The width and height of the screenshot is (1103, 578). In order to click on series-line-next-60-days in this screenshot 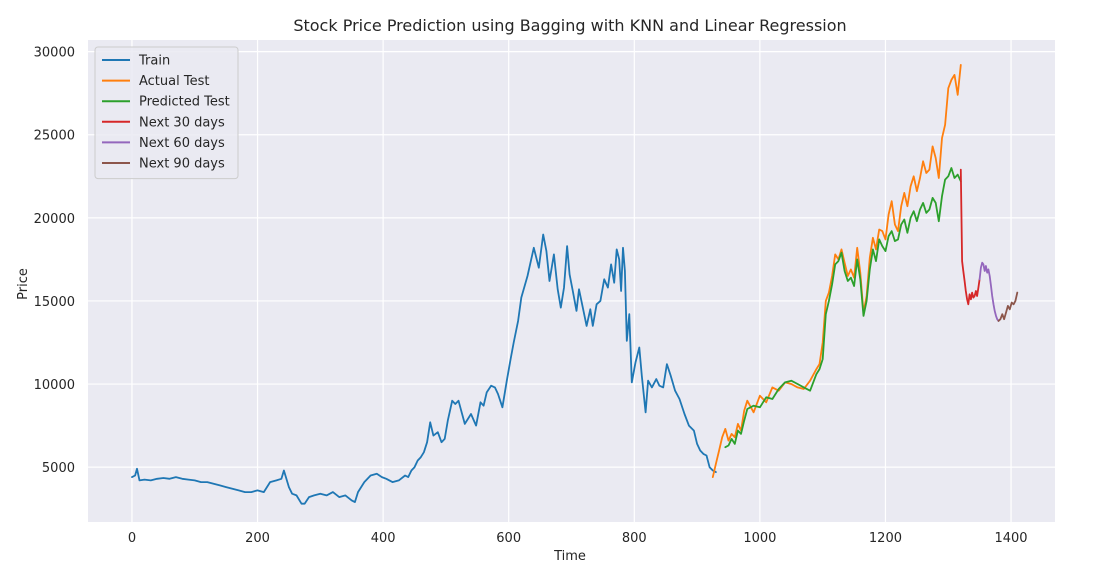, I will do `click(989, 291)`.